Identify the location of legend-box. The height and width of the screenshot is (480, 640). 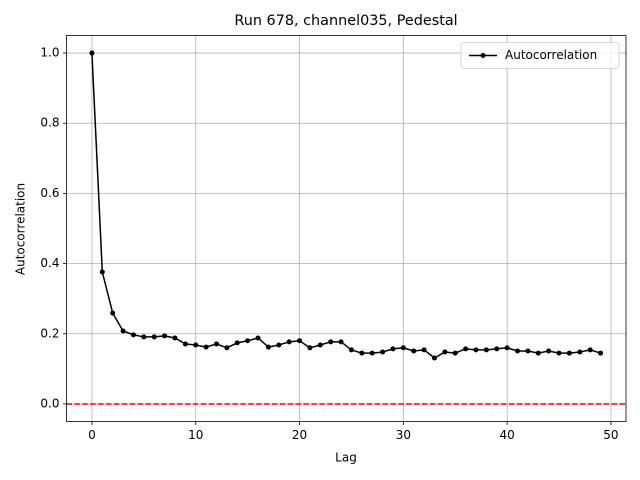
(540, 55).